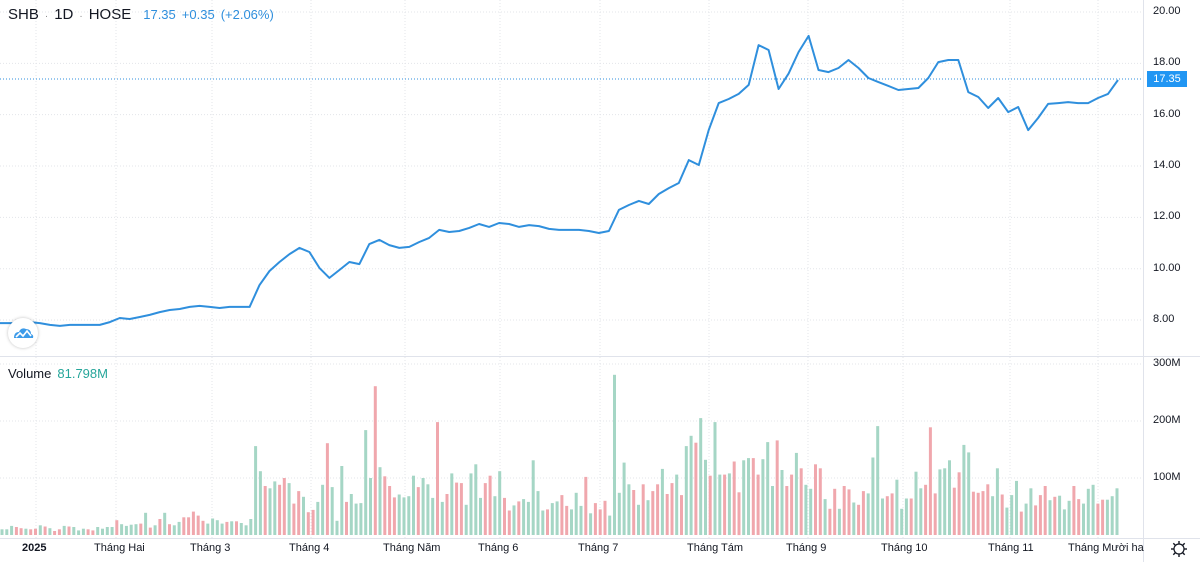 The image size is (1200, 563). What do you see at coordinates (806, 548) in the screenshot?
I see `time-tick-label: Tháng 9` at bounding box center [806, 548].